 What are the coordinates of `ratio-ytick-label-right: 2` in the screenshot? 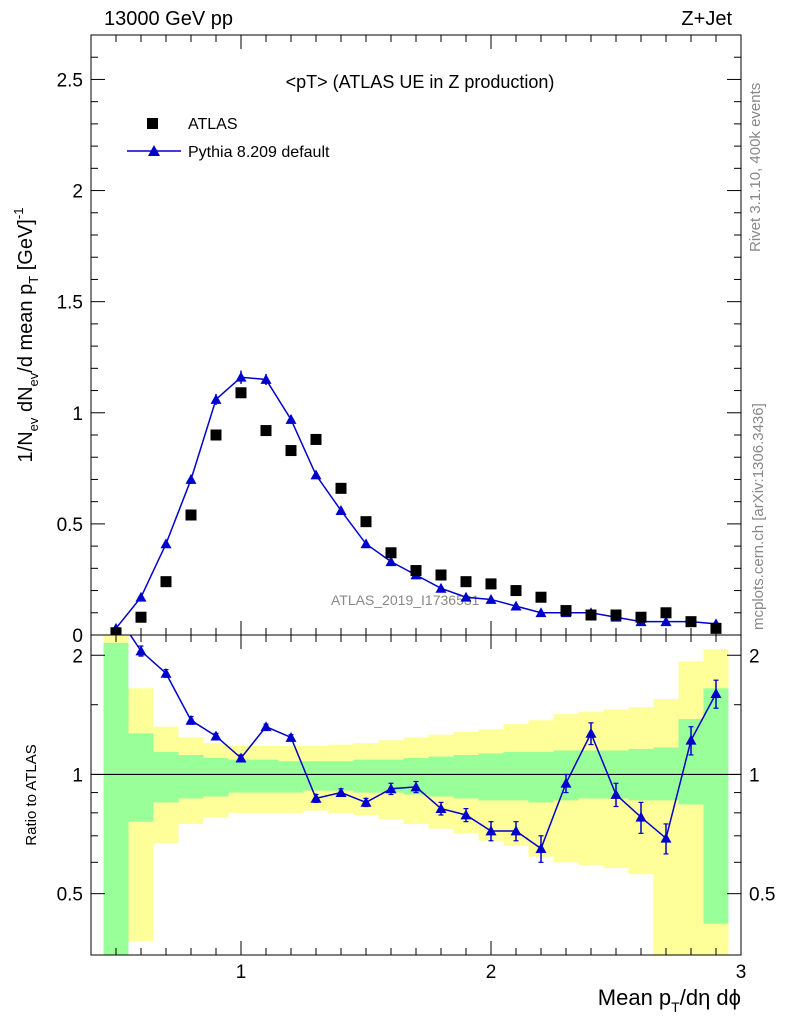 It's located at (754, 656).